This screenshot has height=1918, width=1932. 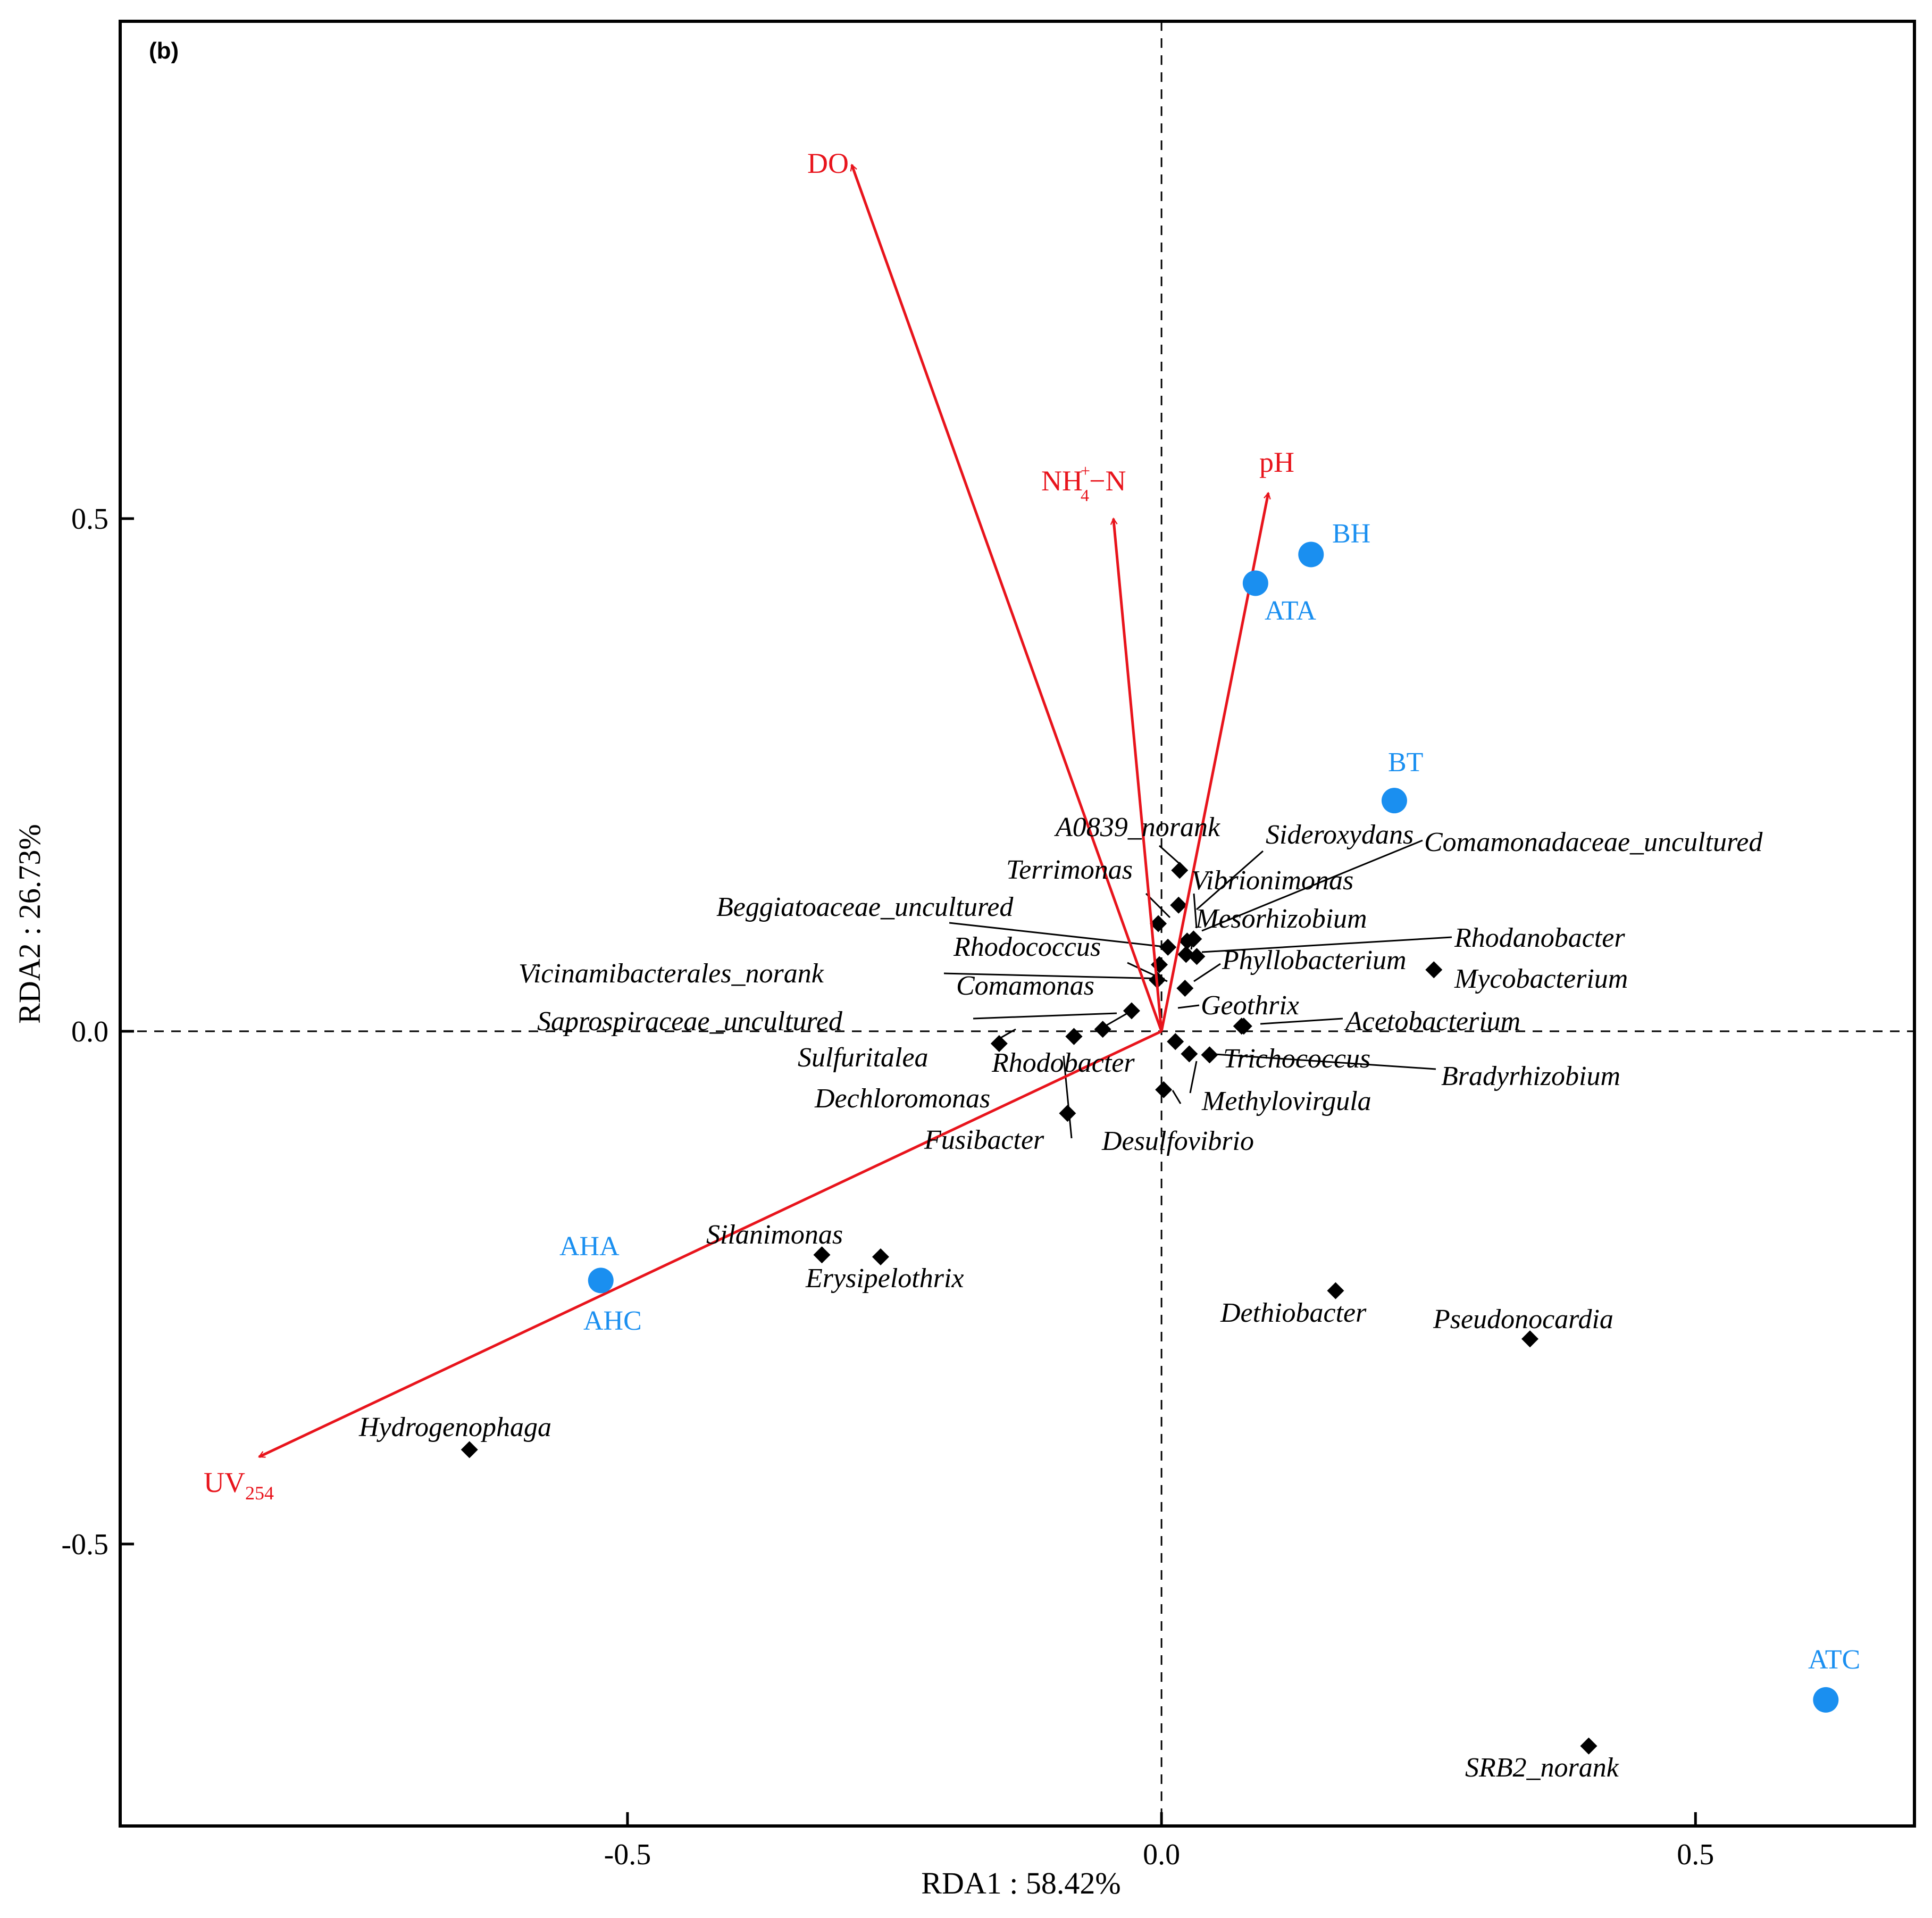 I want to click on species-label: Trichococcus, so click(x=1296, y=1059).